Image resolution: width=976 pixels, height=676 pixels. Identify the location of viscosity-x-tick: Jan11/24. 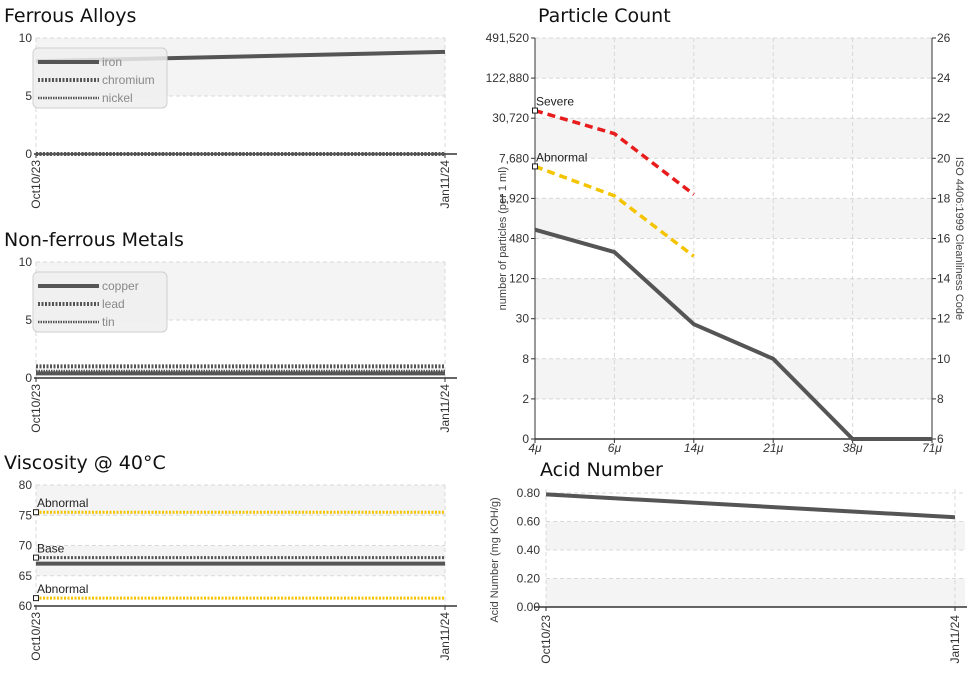
(445, 636).